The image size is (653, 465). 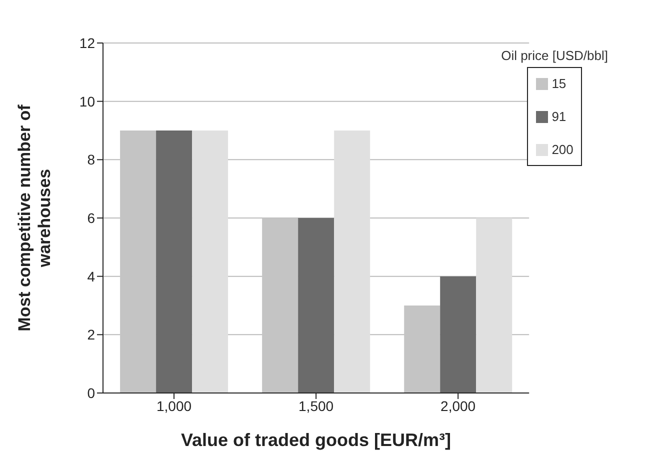 What do you see at coordinates (316, 440) in the screenshot?
I see `x-axis-title: Value of traded goods [EUR/m³]` at bounding box center [316, 440].